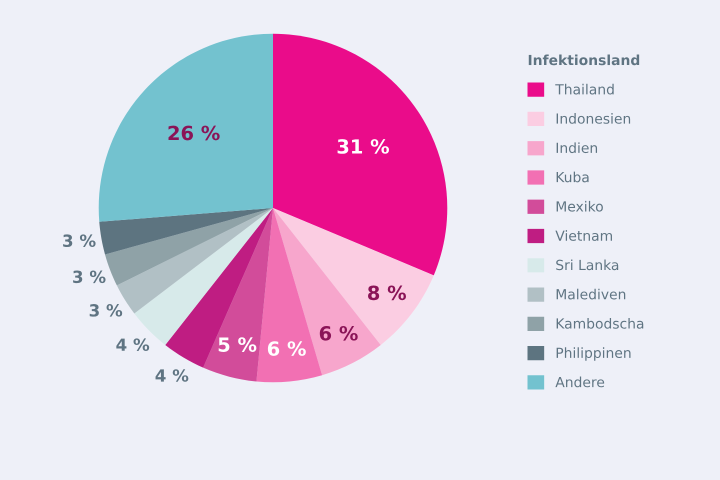  I want to click on legend-label: Indonesien, so click(593, 118).